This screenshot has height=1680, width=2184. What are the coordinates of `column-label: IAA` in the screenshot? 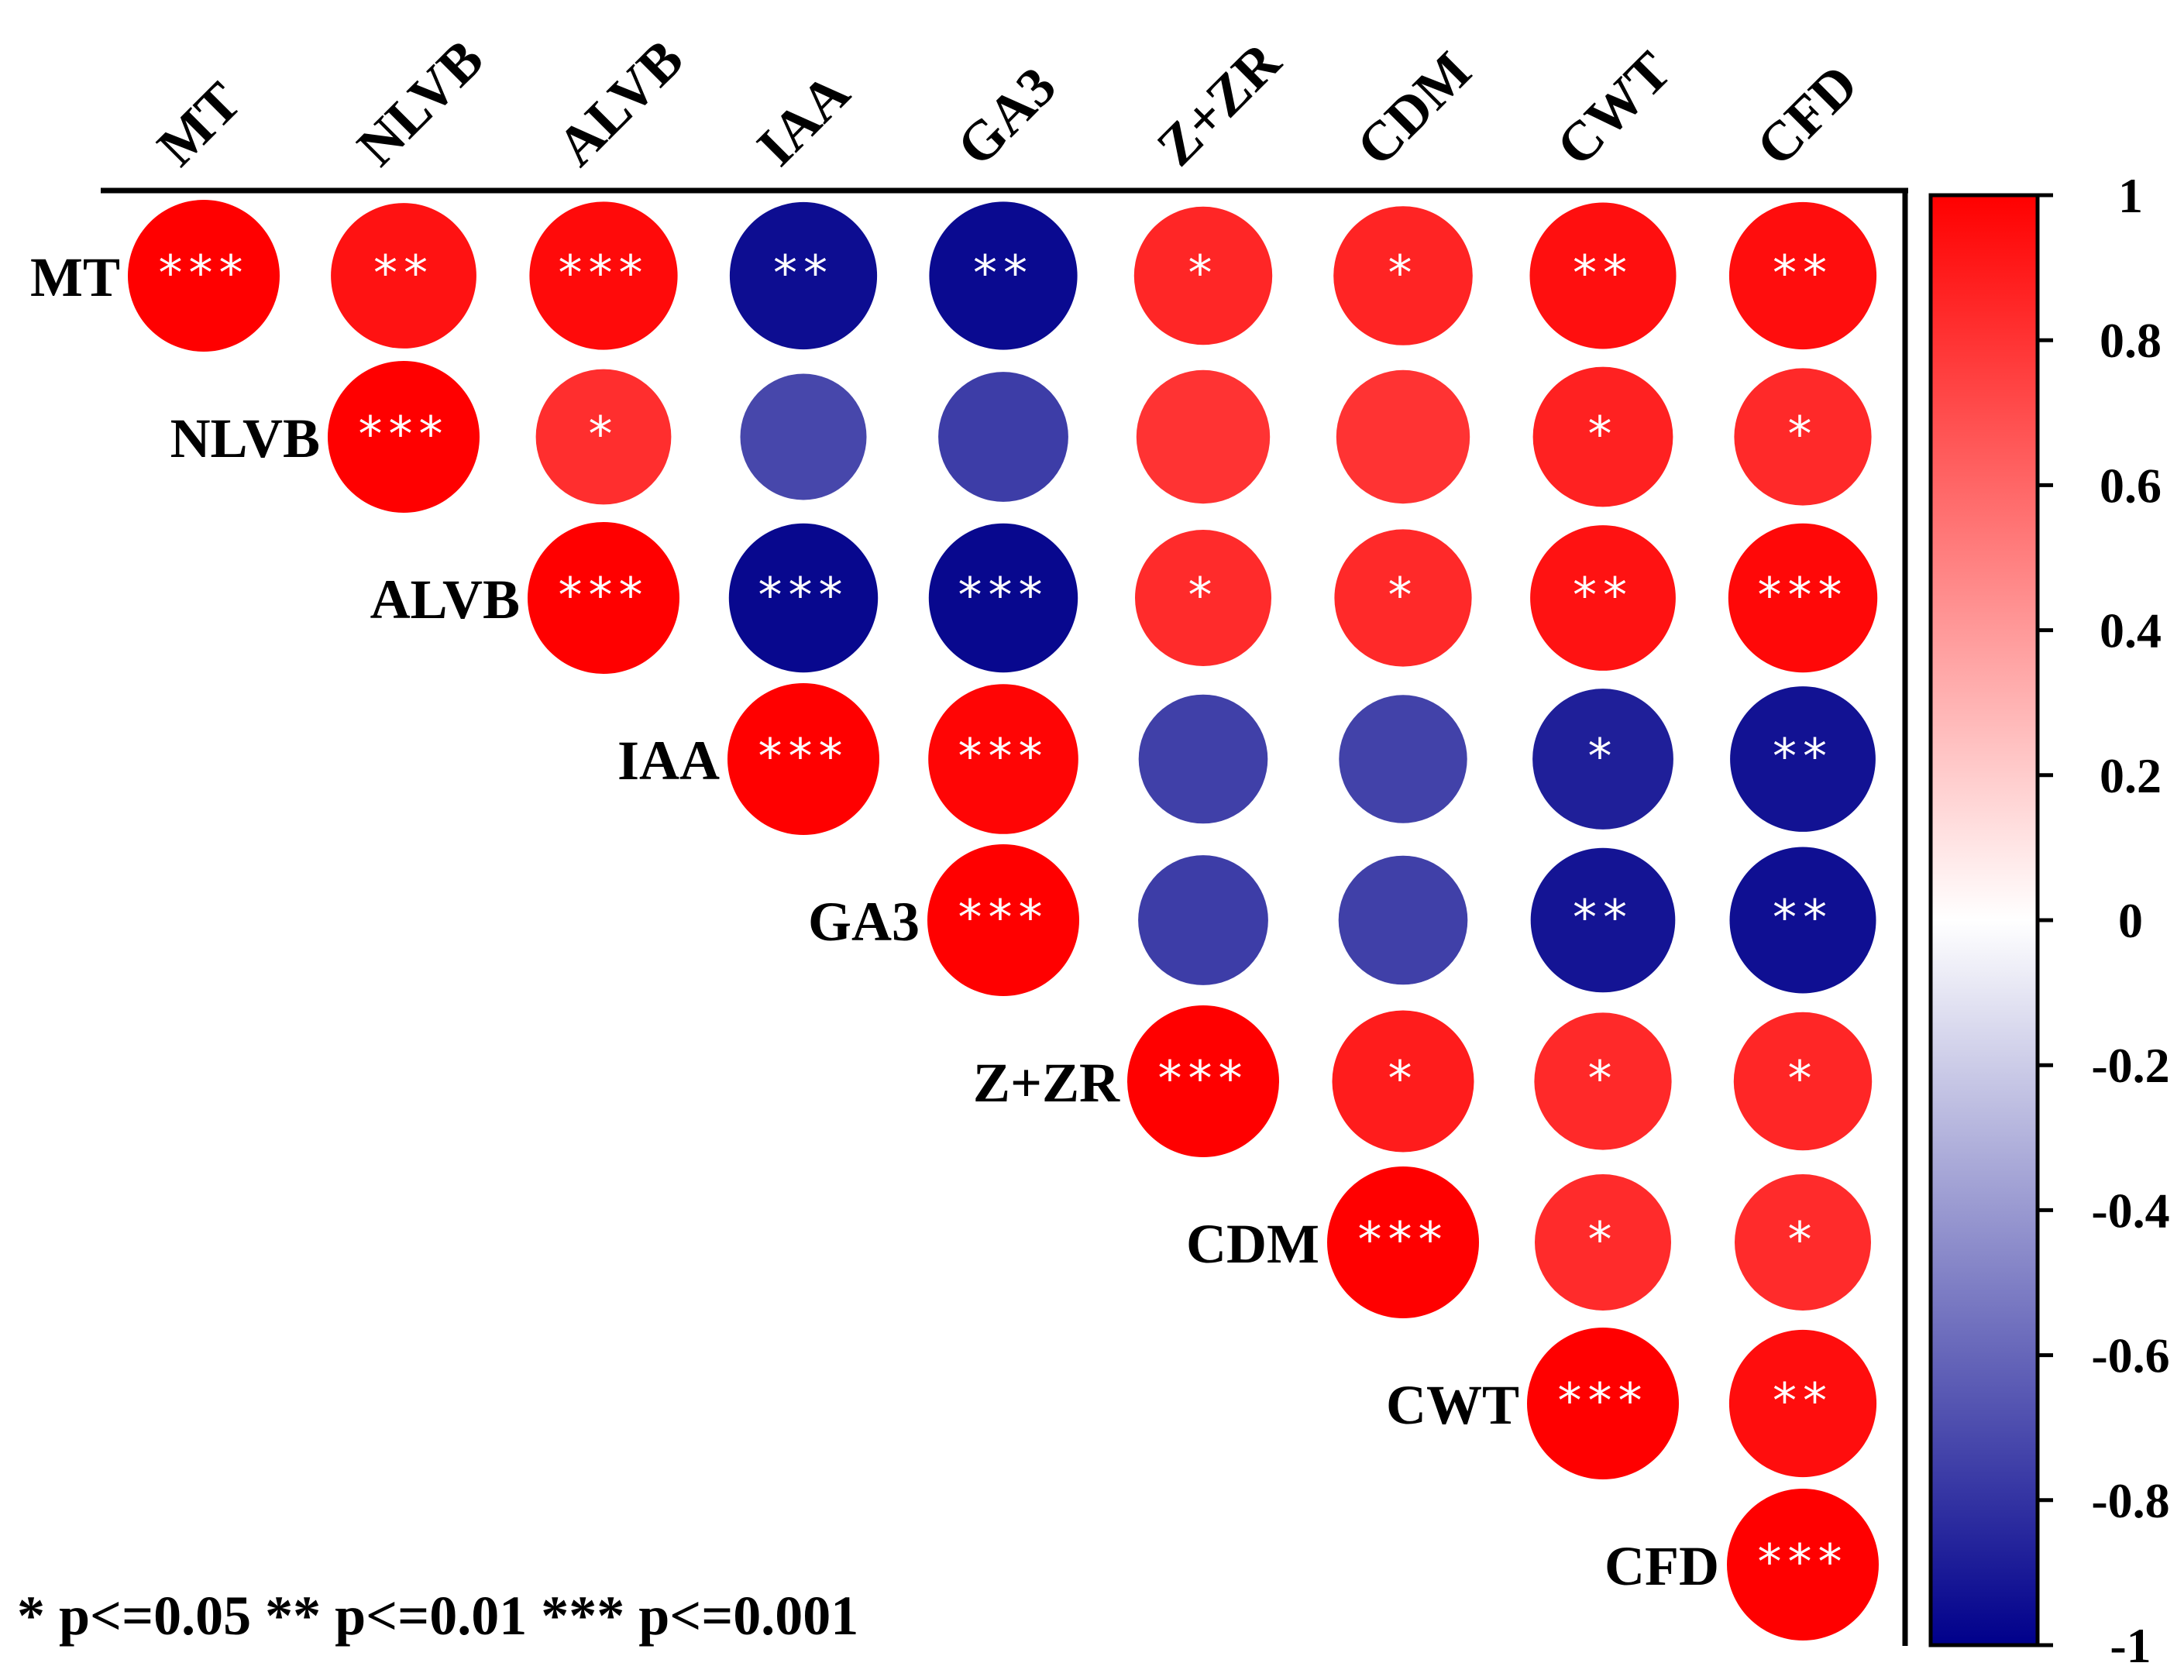 It's located at (804, 119).